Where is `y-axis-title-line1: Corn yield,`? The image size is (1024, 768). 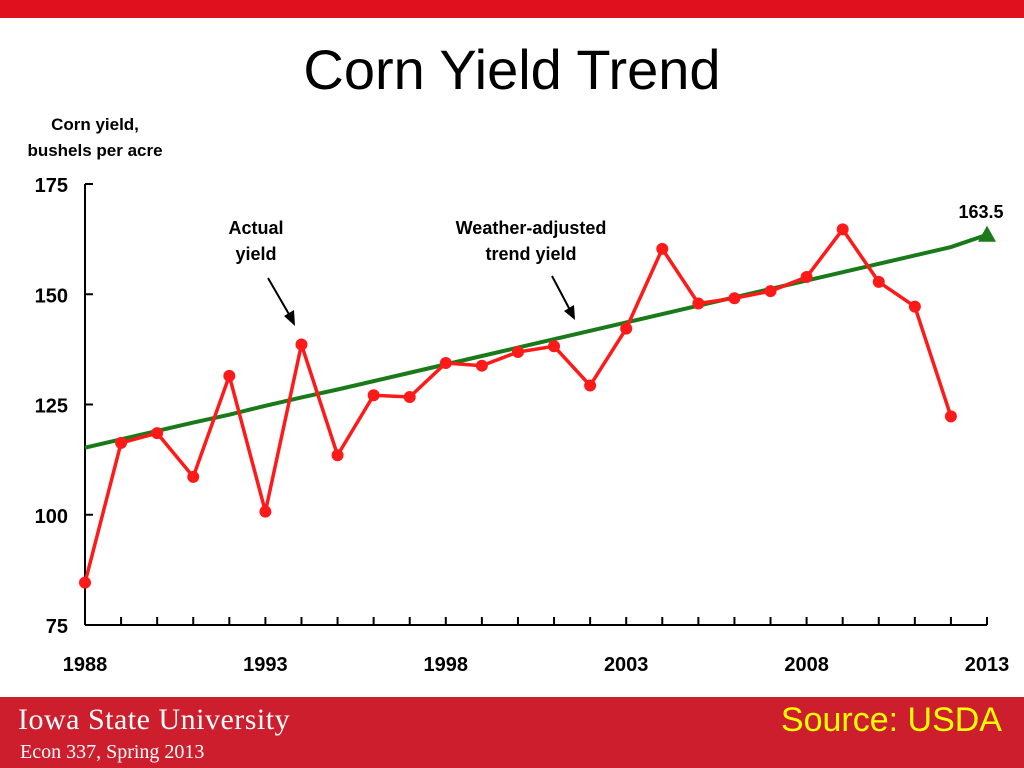 y-axis-title-line1: Corn yield, is located at coordinates (95, 124).